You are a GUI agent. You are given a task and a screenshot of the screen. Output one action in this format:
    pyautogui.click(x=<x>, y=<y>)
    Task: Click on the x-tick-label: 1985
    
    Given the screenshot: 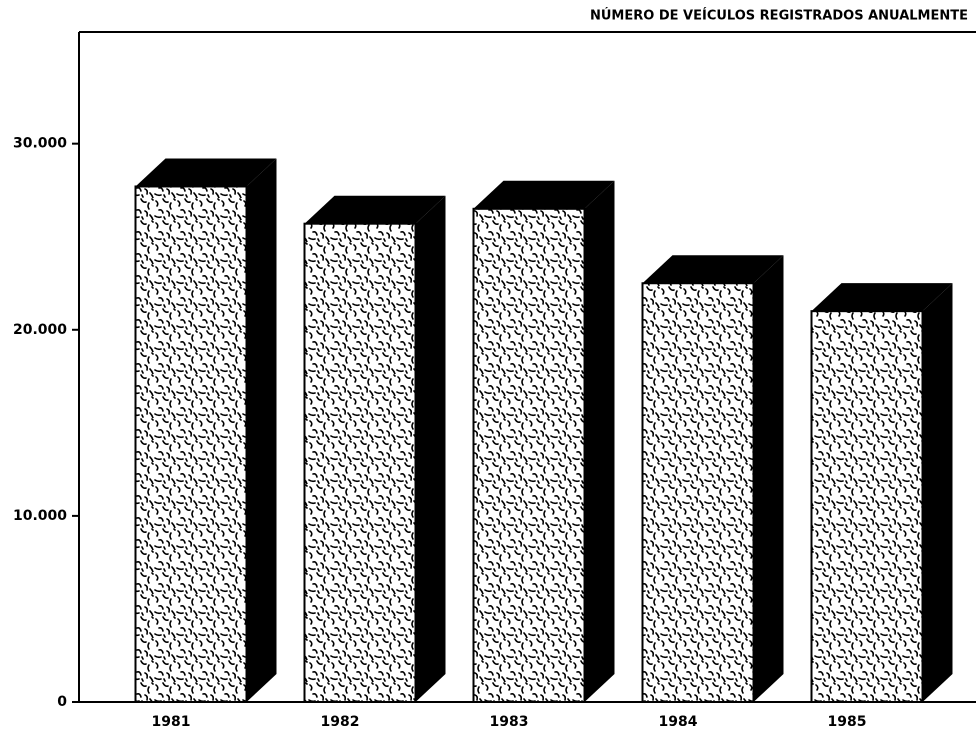 What is the action you would take?
    pyautogui.click(x=847, y=722)
    